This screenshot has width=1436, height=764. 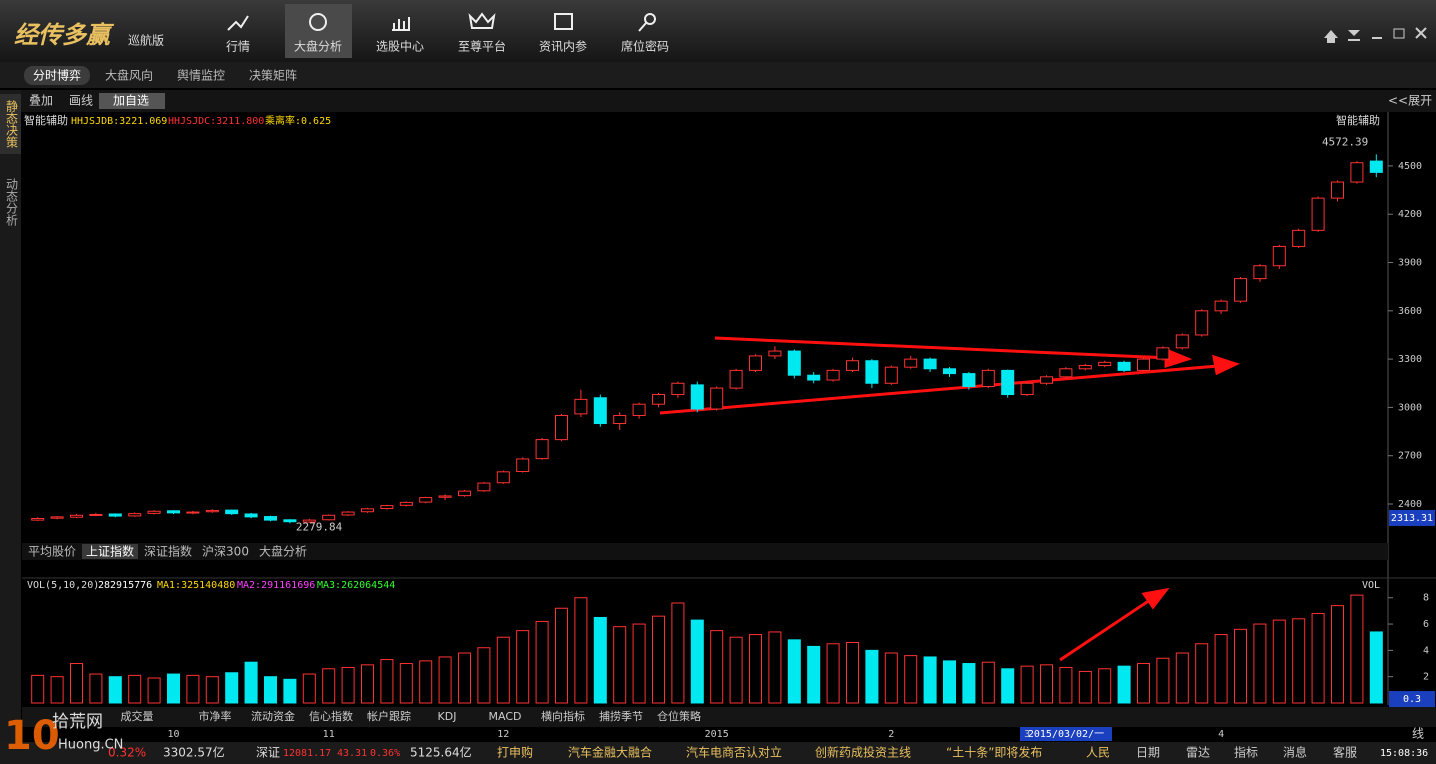 I want to click on date-box, so click(x=1066, y=734).